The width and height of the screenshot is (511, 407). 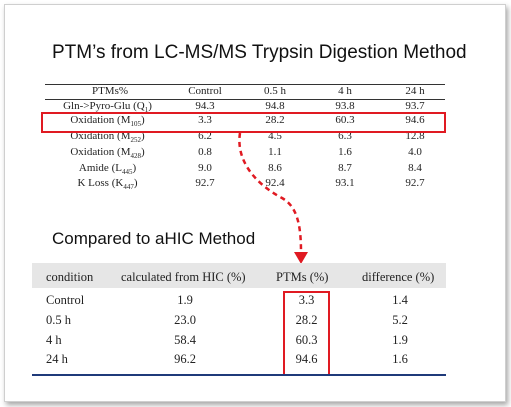 What do you see at coordinates (107, 169) in the screenshot?
I see `table1-row-label: Amide (L445)` at bounding box center [107, 169].